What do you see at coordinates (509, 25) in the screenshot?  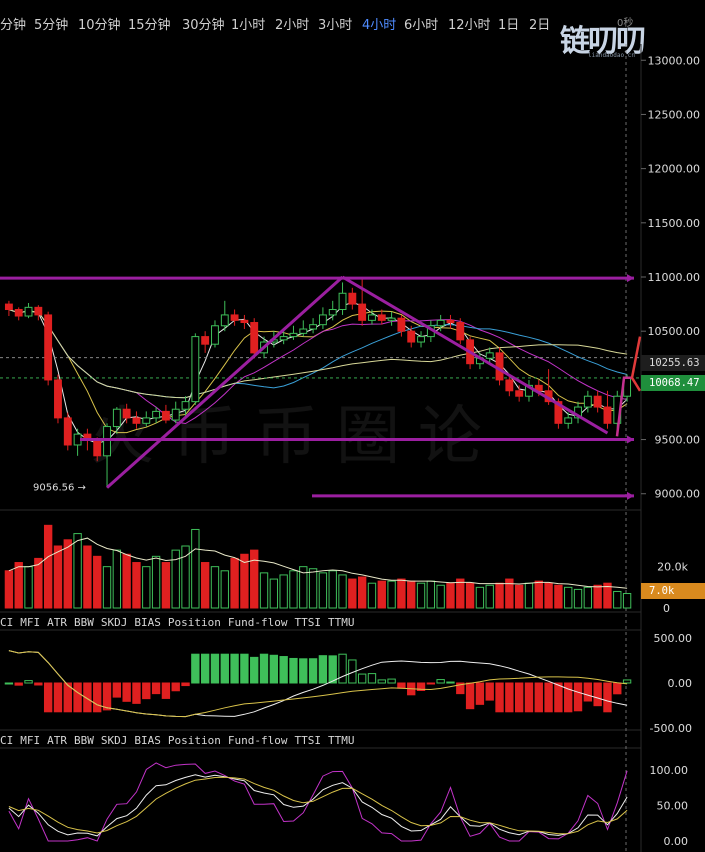 I see `timeframe-11: 1日` at bounding box center [509, 25].